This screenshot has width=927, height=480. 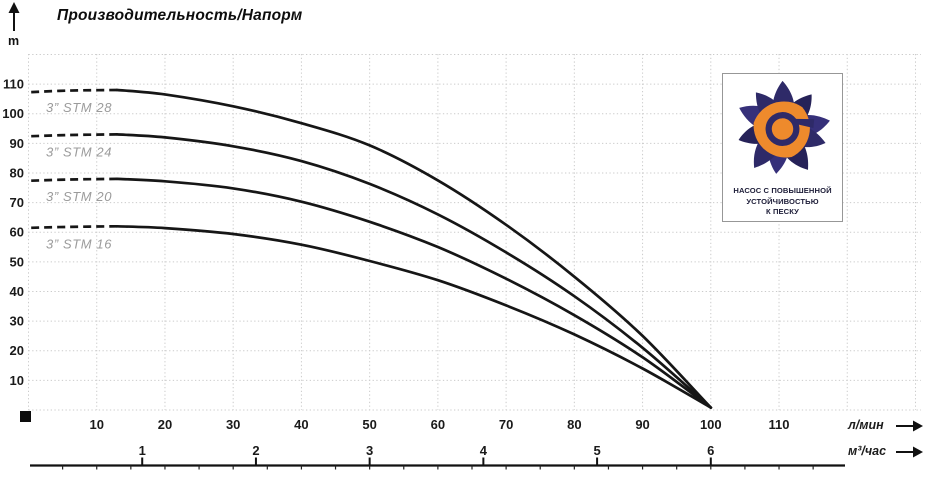 What do you see at coordinates (17, 143) in the screenshot?
I see `y-tick-label: 90` at bounding box center [17, 143].